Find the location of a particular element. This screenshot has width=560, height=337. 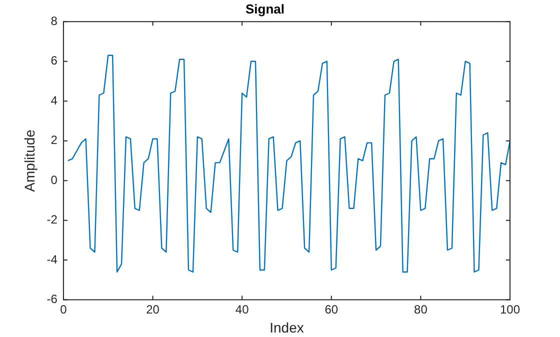

chart-title: Signal is located at coordinates (265, 8).